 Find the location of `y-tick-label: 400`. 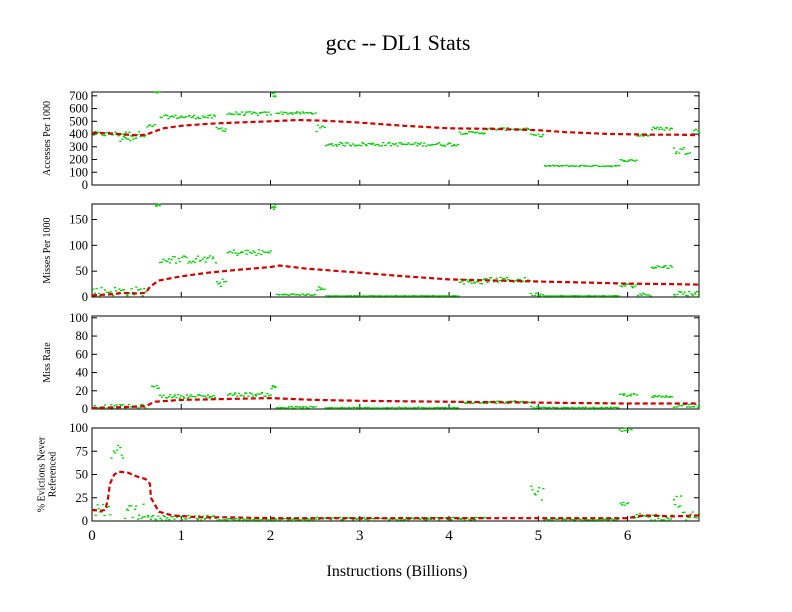

y-tick-label: 400 is located at coordinates (78, 134).